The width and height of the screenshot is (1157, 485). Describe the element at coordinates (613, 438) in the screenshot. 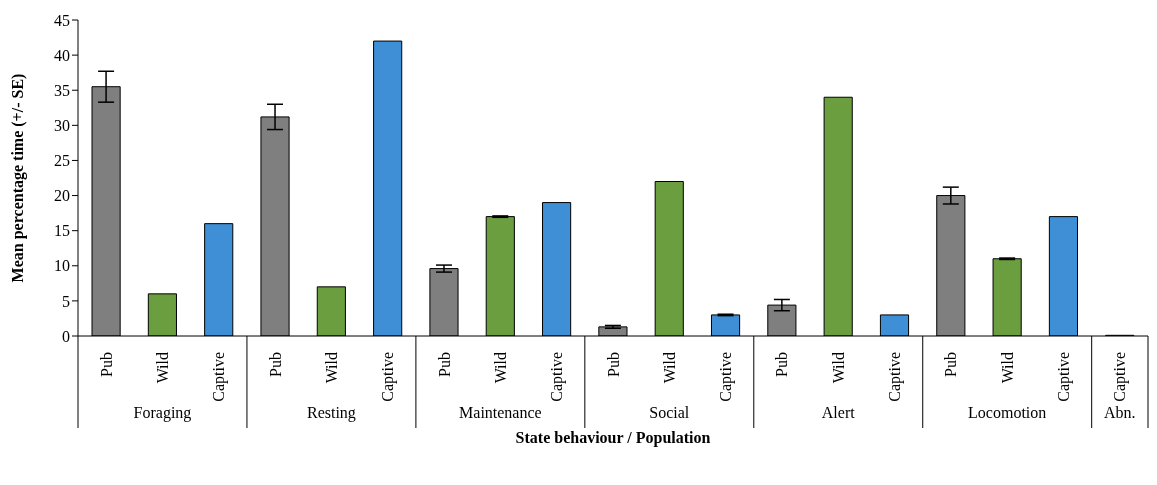

I see `x-axis-title: State behaviour / Population` at that location.